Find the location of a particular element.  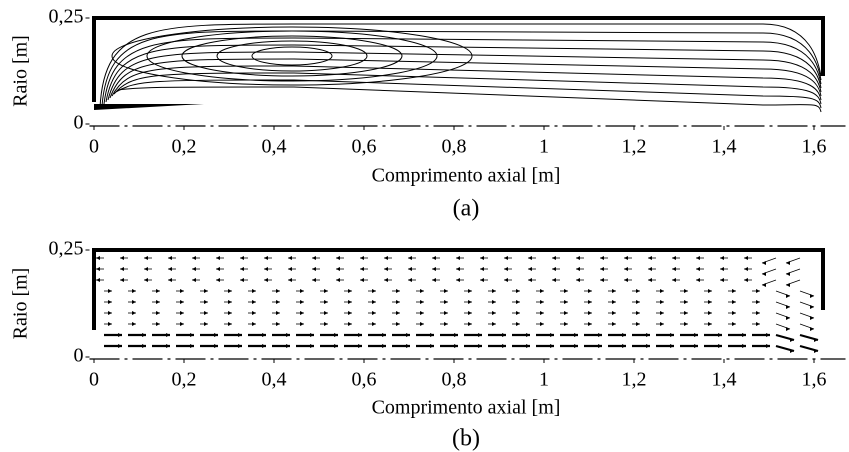

streamline is located at coordinates (469, 99).